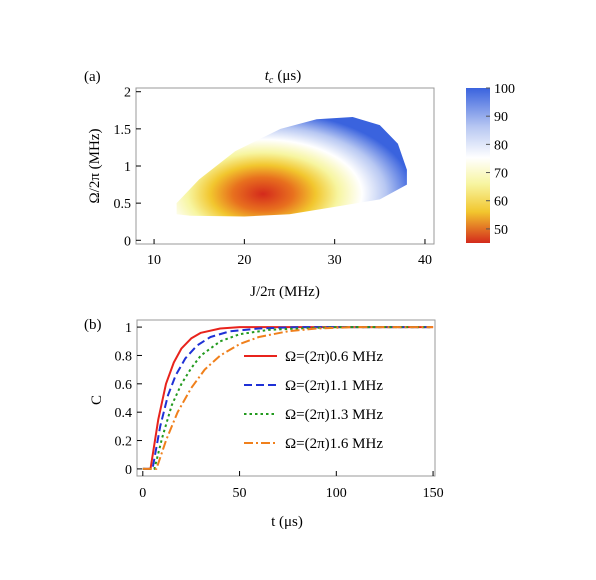 This screenshot has width=596, height=580. Describe the element at coordinates (334, 444) in the screenshot. I see `legend-label-4: Ω=(2π)1.6 MHz` at that location.